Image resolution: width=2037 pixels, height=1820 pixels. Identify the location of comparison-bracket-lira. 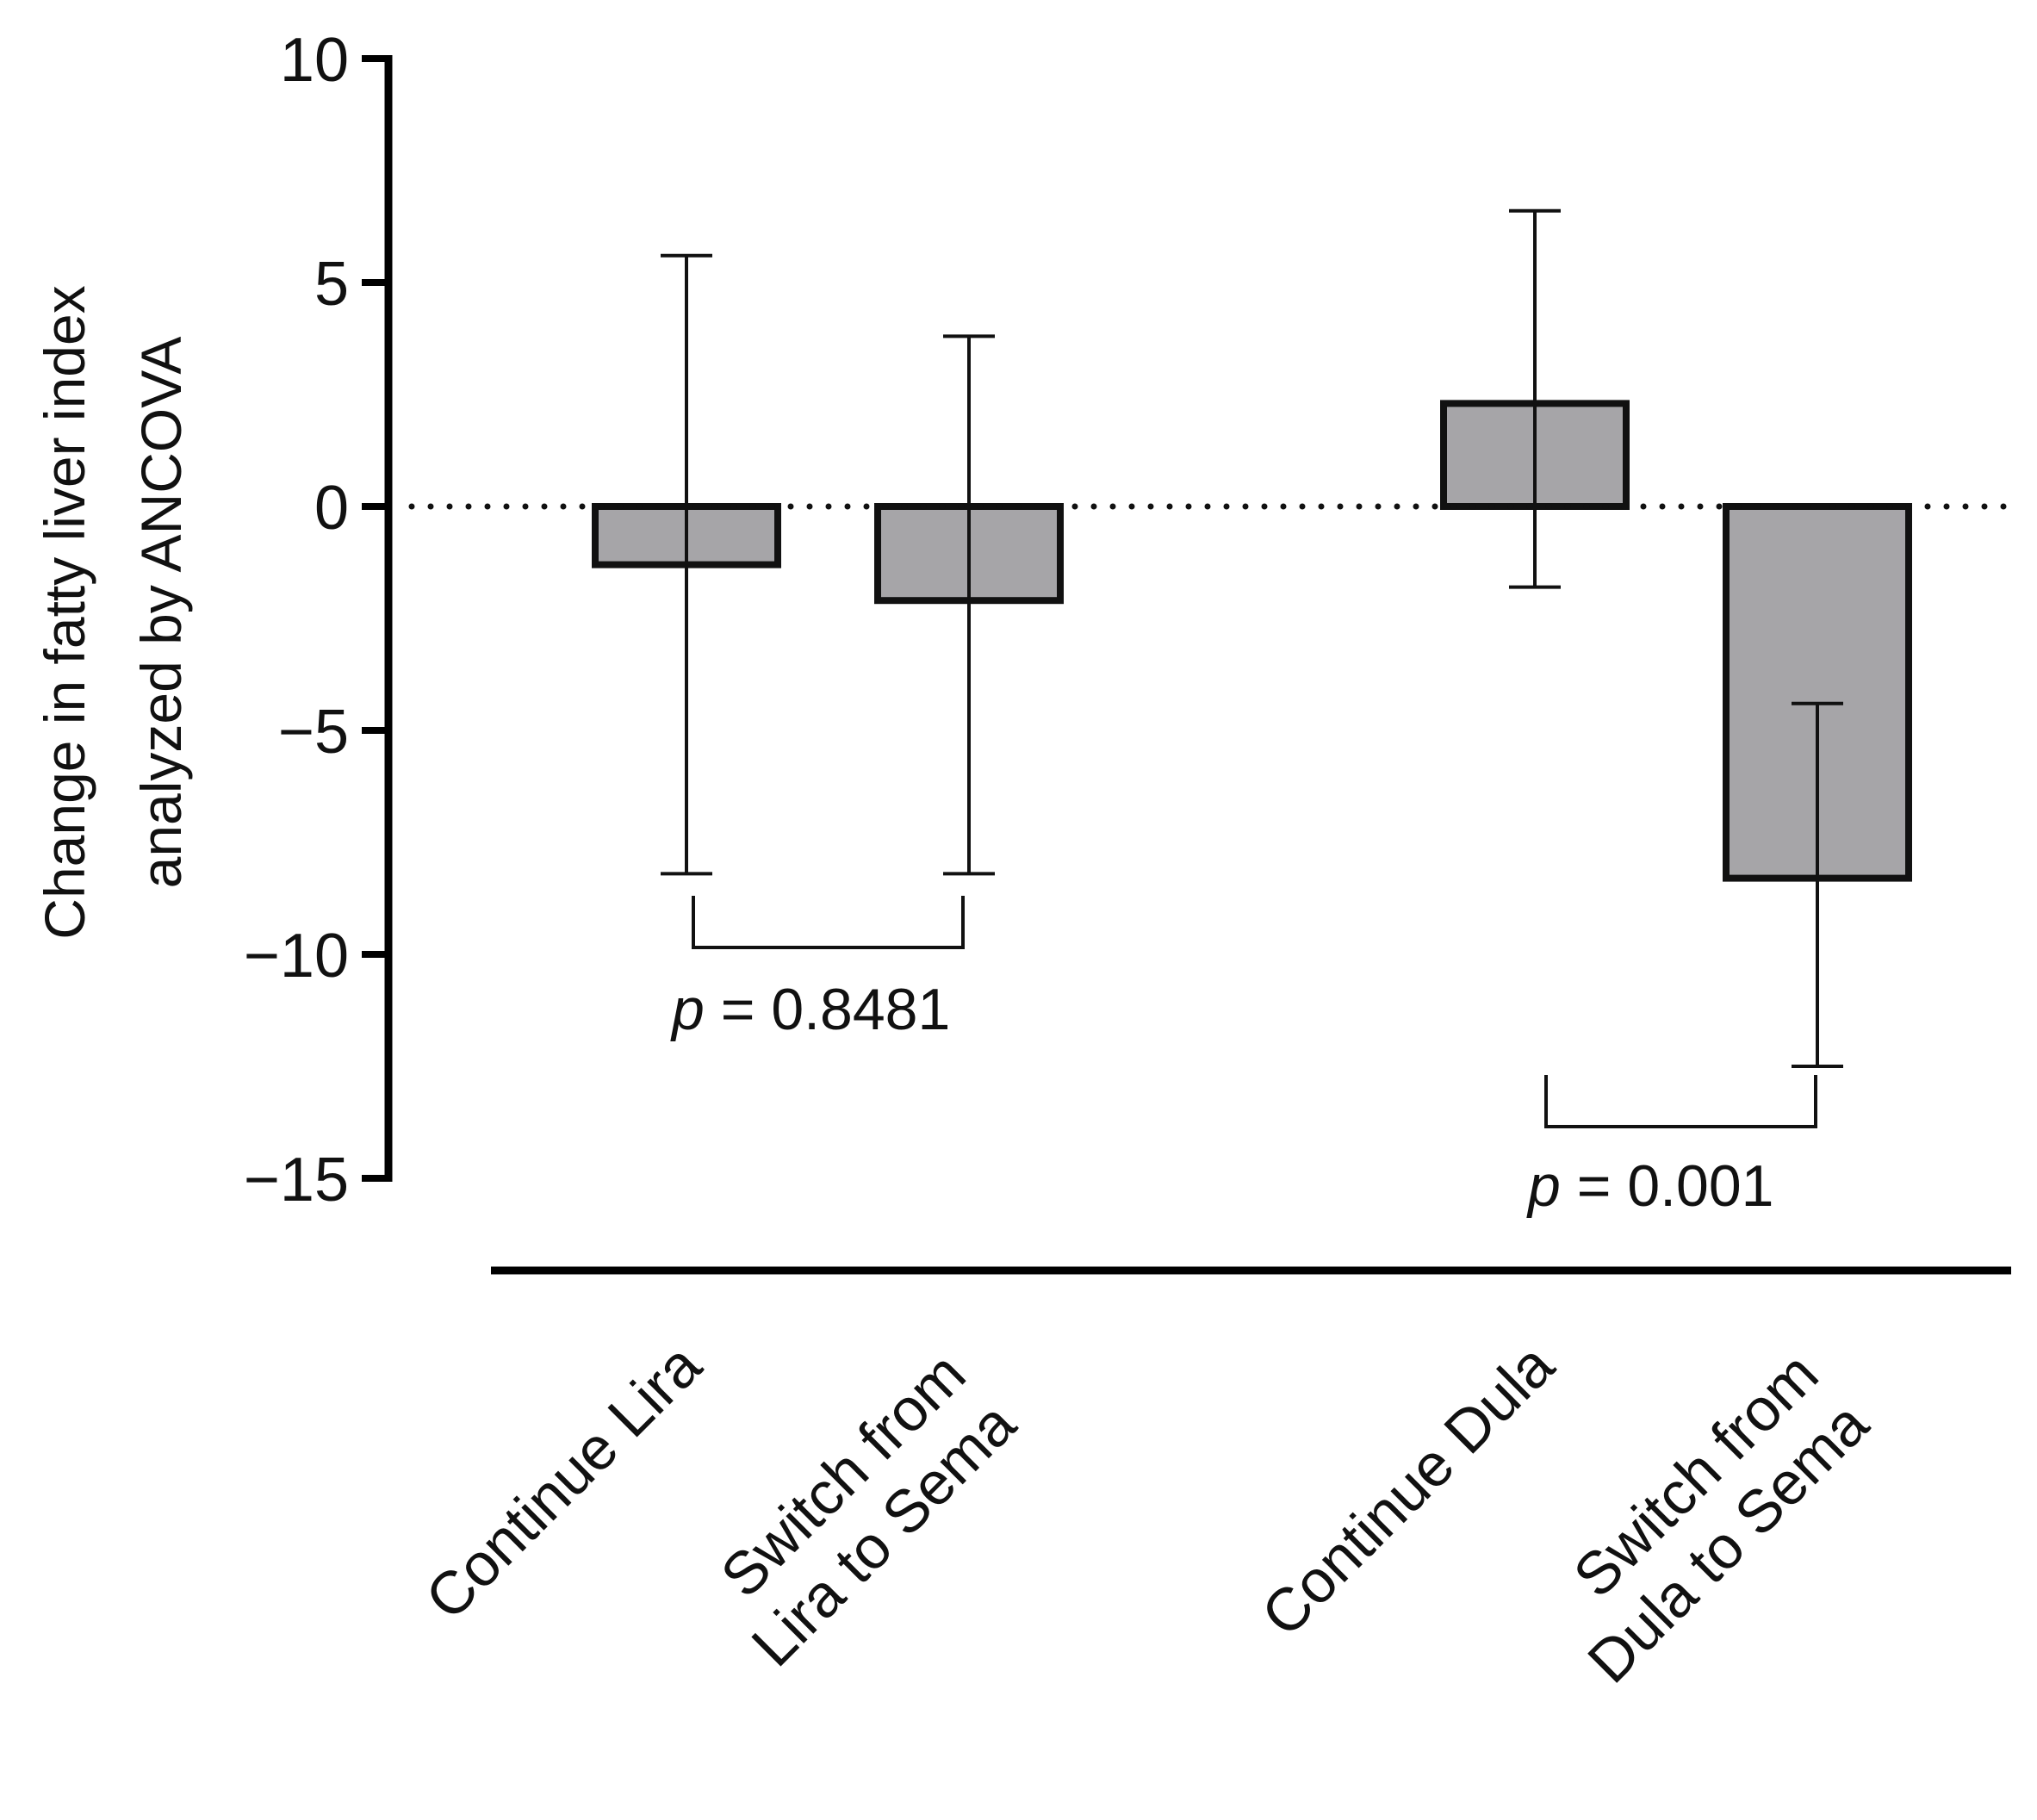
(828, 922).